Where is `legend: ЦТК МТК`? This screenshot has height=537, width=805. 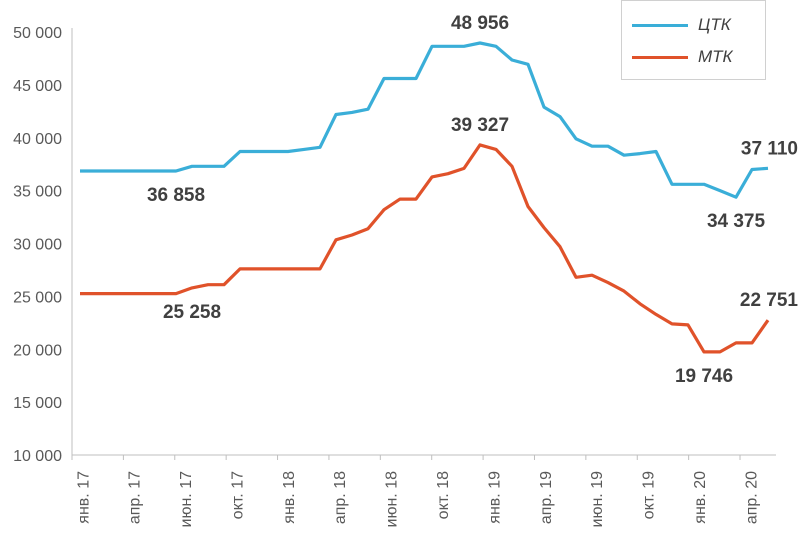 legend: ЦТК МТК is located at coordinates (693, 40).